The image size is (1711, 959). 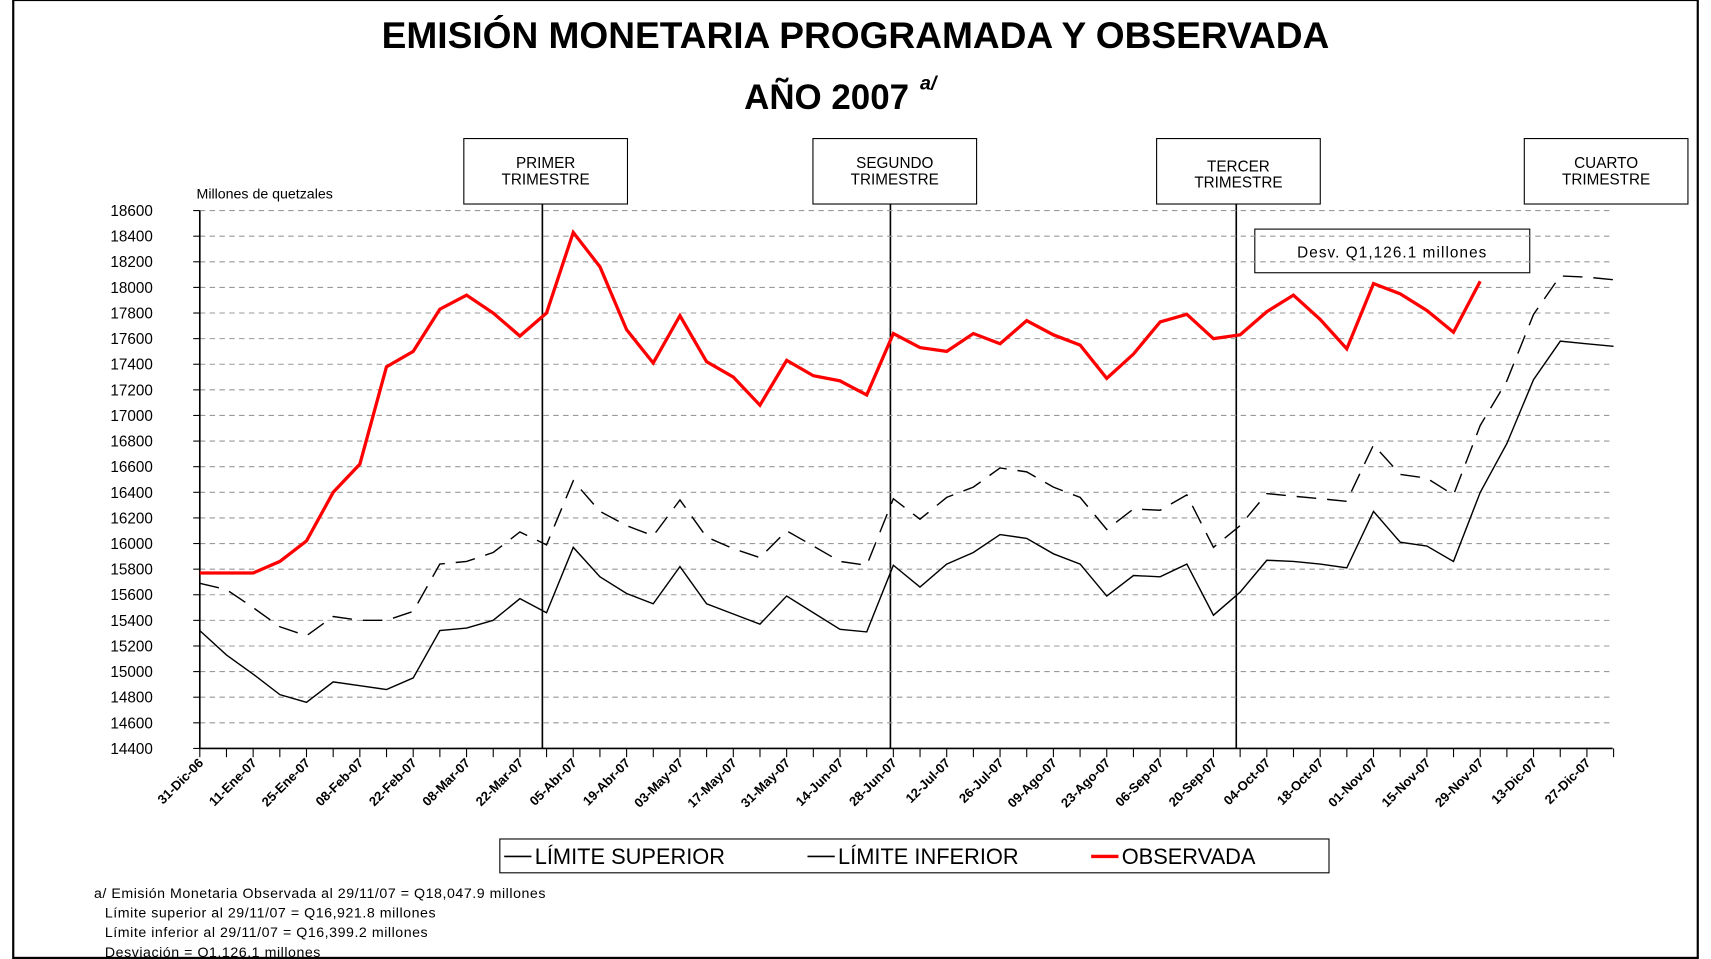 I want to click on subtitle-text: AÑO 2007, so click(x=826, y=97).